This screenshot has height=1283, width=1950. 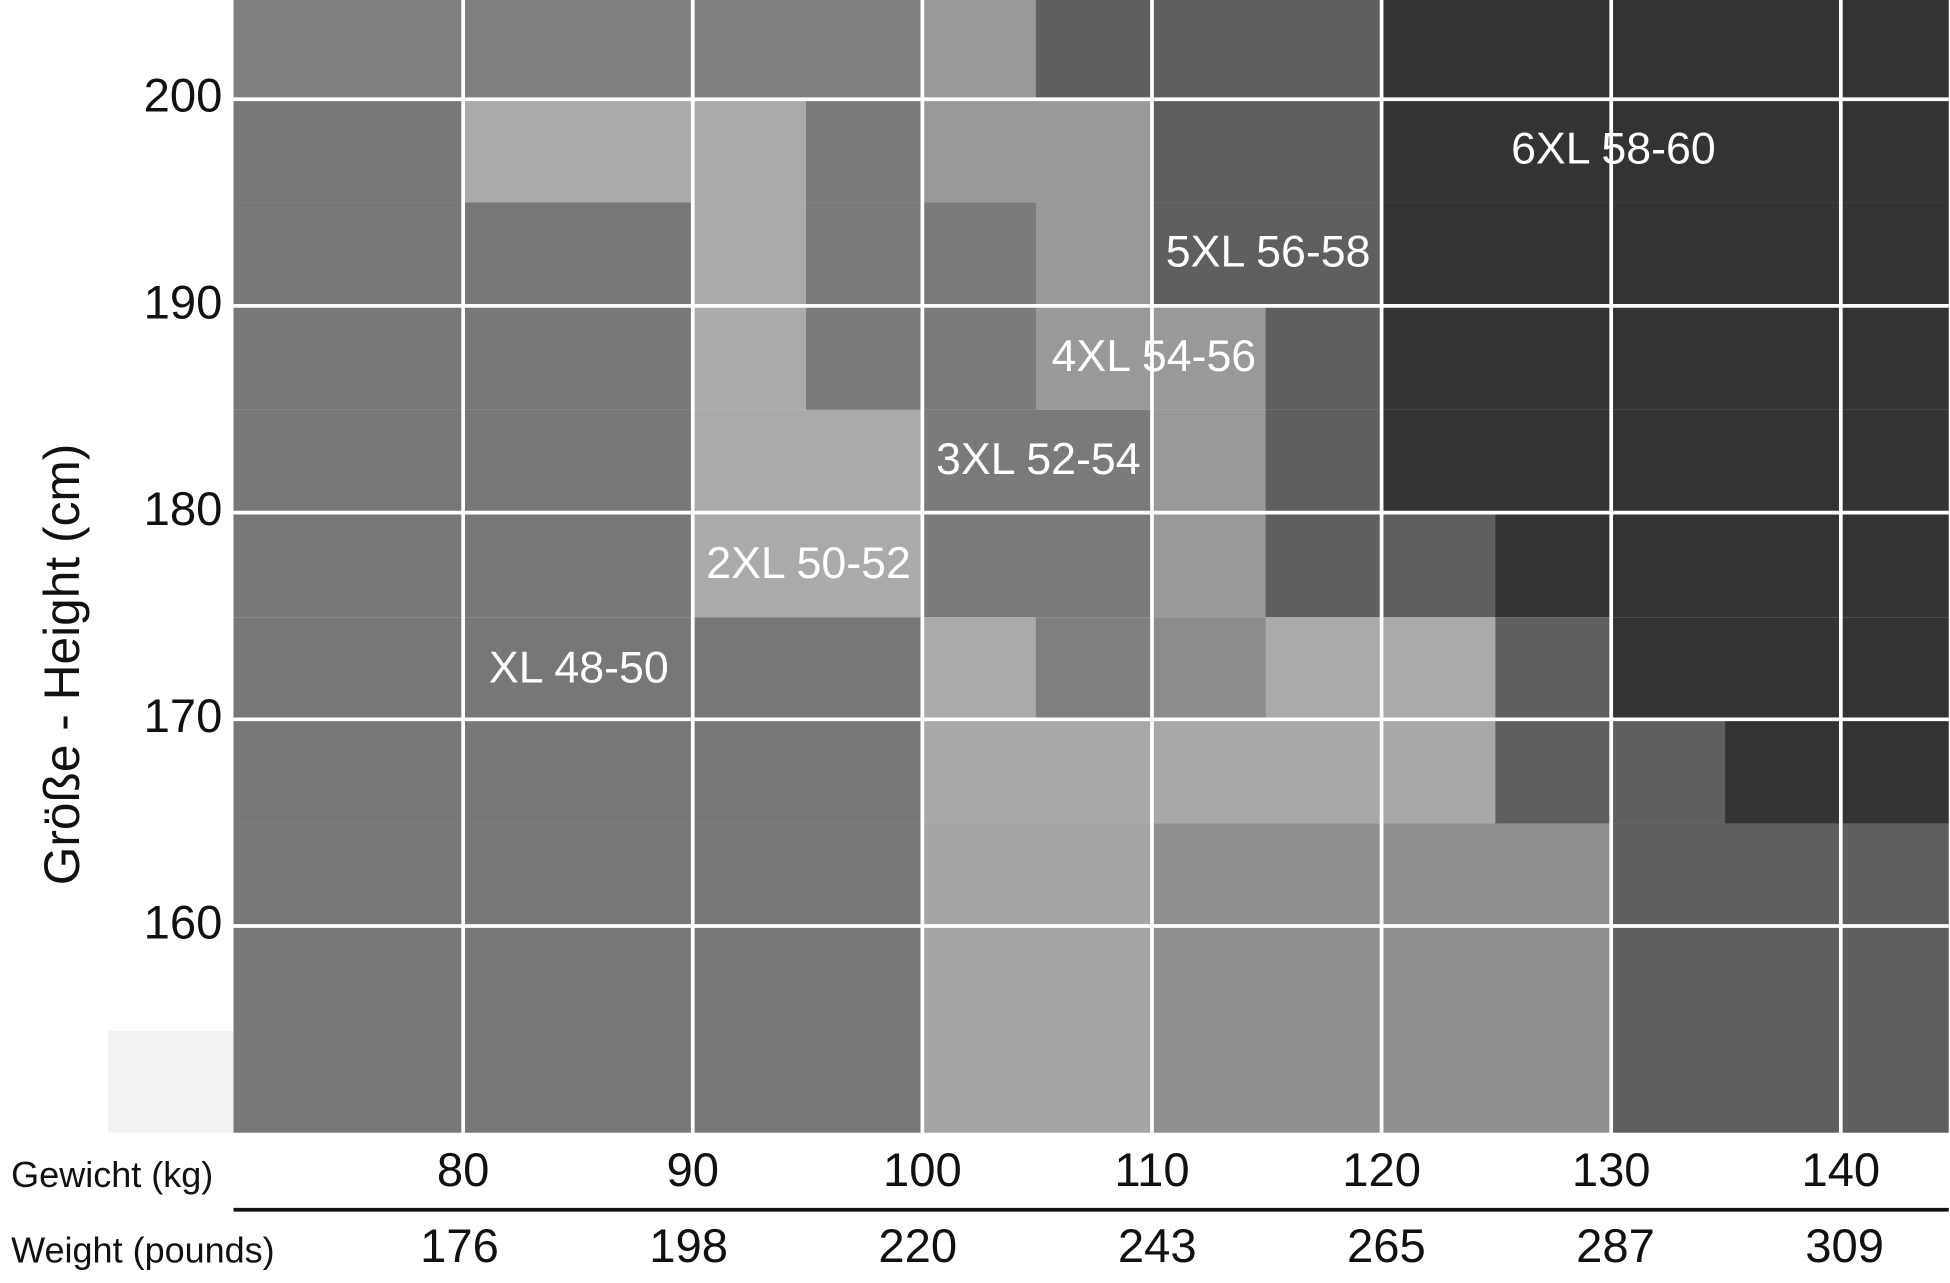 What do you see at coordinates (1844, 1246) in the screenshot?
I see `x2-tick-label: 309` at bounding box center [1844, 1246].